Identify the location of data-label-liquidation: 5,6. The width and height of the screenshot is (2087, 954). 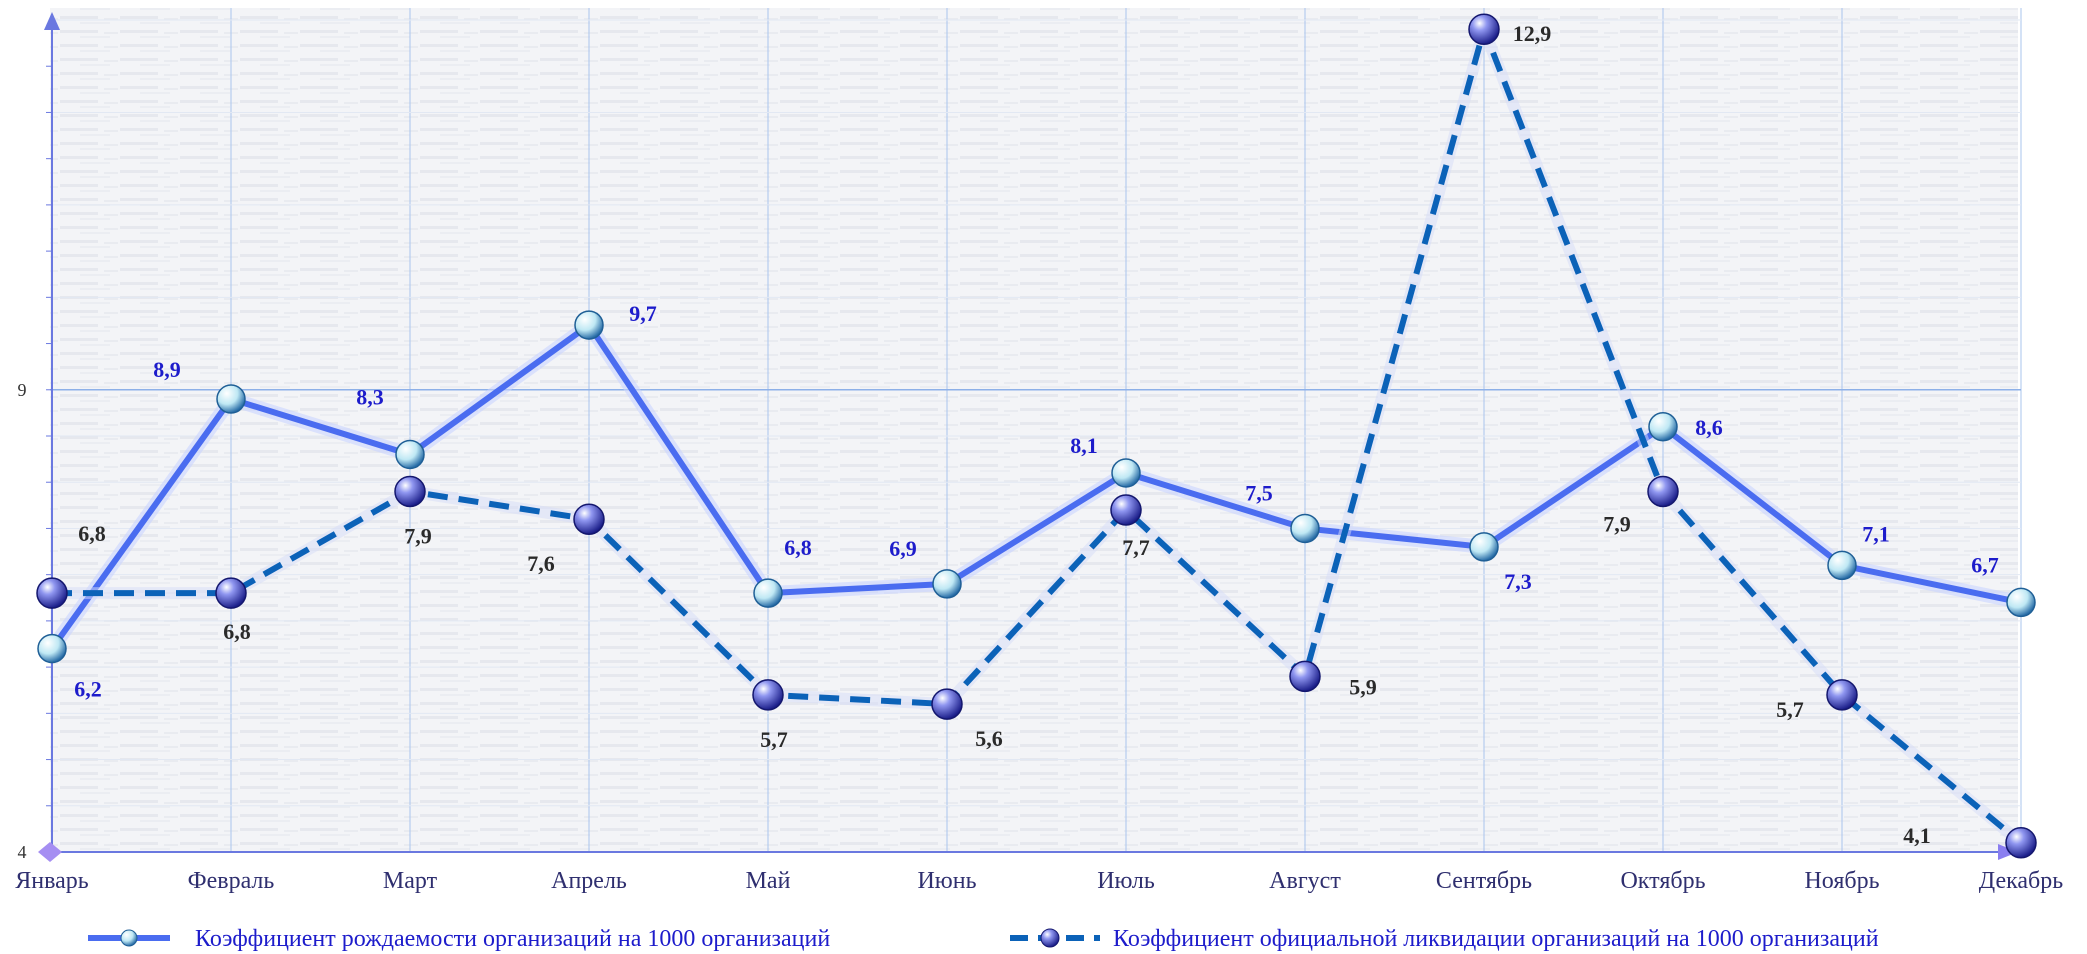
(989, 738).